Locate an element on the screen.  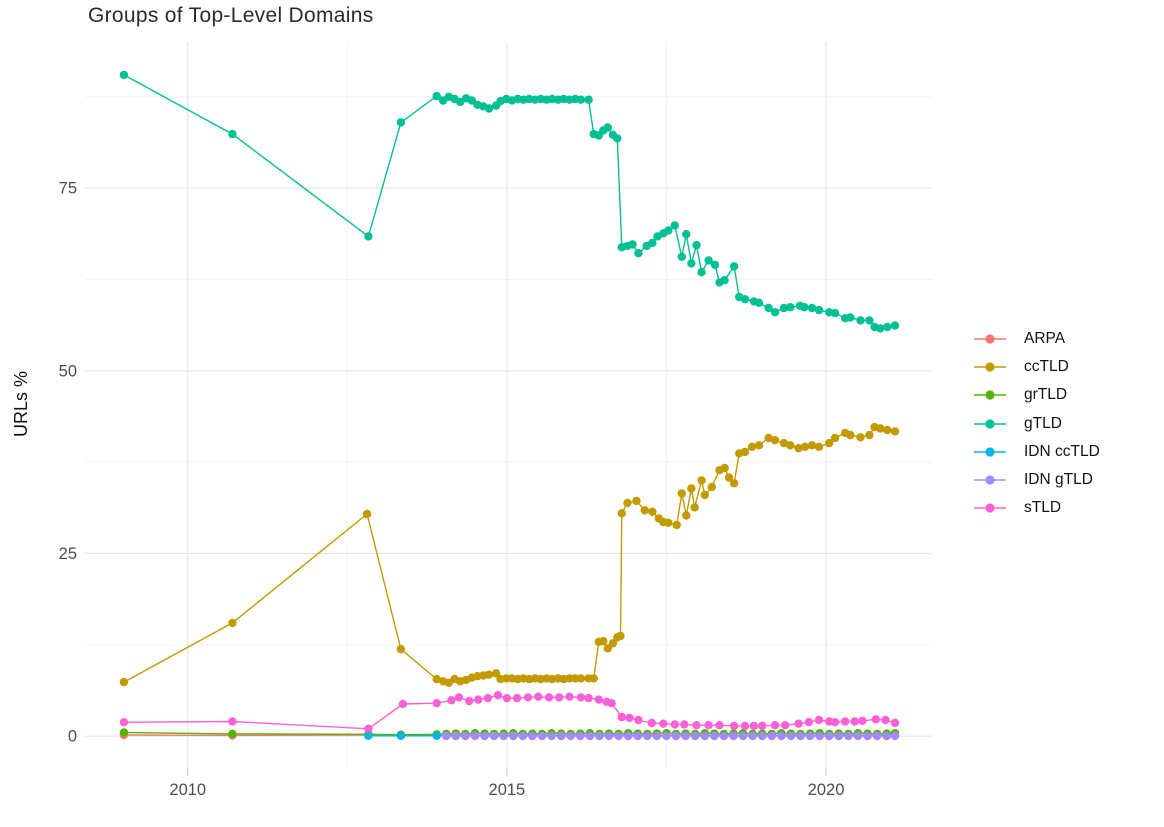
legend-item-gTLD: gTLD is located at coordinates (1036, 424).